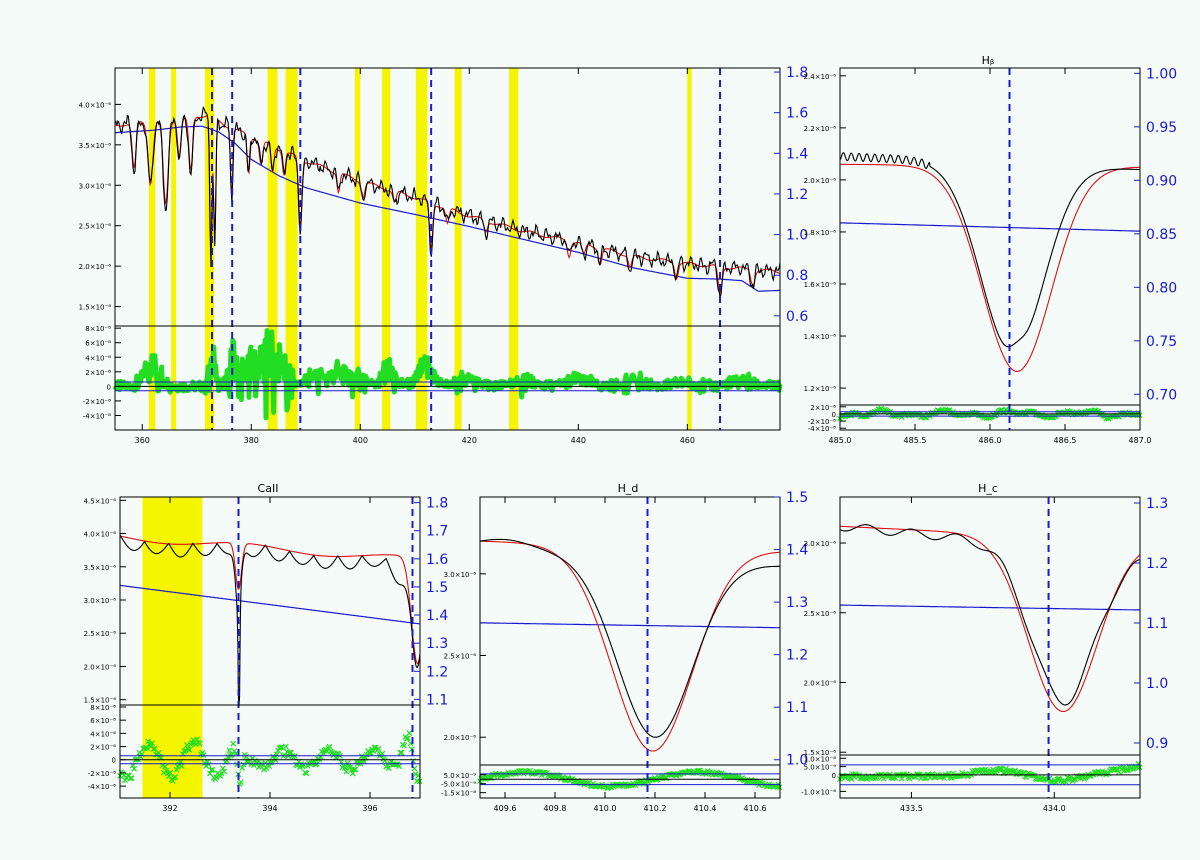 The image size is (1200, 860). What do you see at coordinates (797, 236) in the screenshot?
I see `full-right-tick-label: 1.0` at bounding box center [797, 236].